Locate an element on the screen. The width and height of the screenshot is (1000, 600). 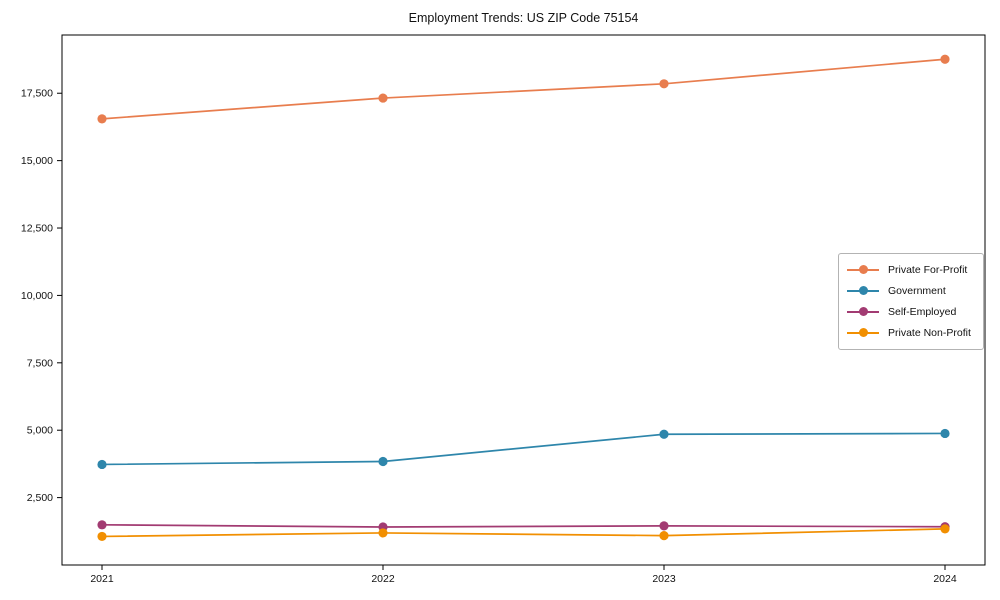
legend-item-government: Government is located at coordinates (911, 290).